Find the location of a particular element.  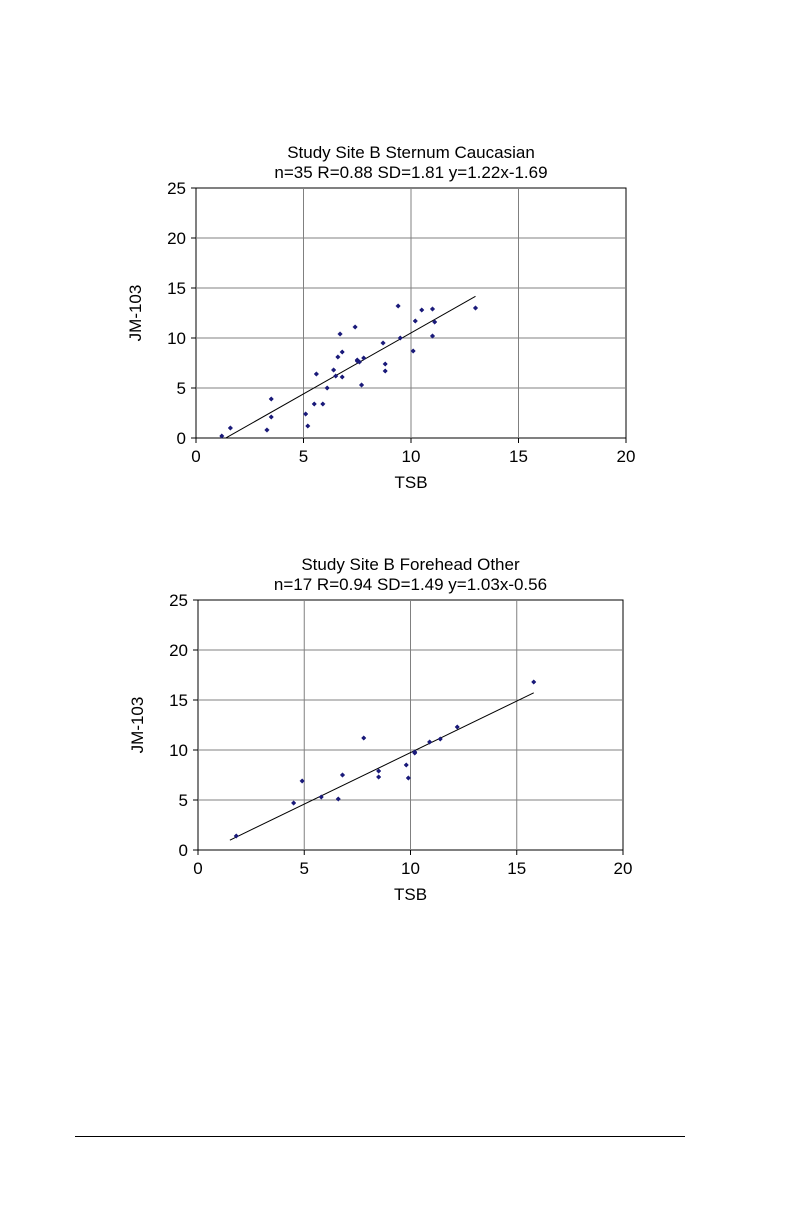

chart-title: Study Site B Sternum Caucasian is located at coordinates (411, 152).